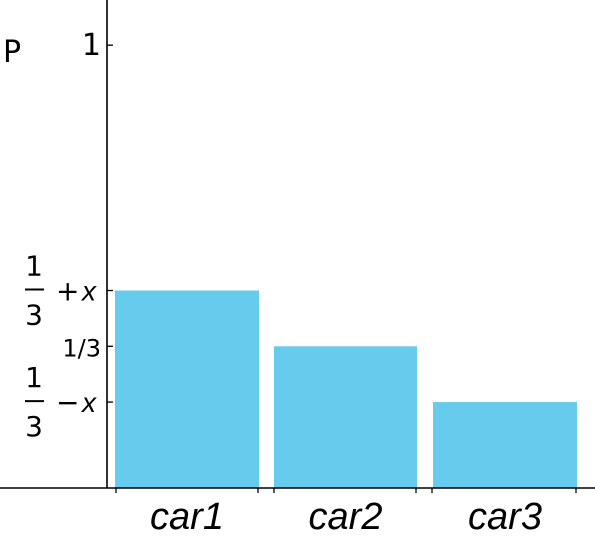 The width and height of the screenshot is (595, 542). What do you see at coordinates (505, 517) in the screenshot?
I see `x-tick-label: car3` at bounding box center [505, 517].